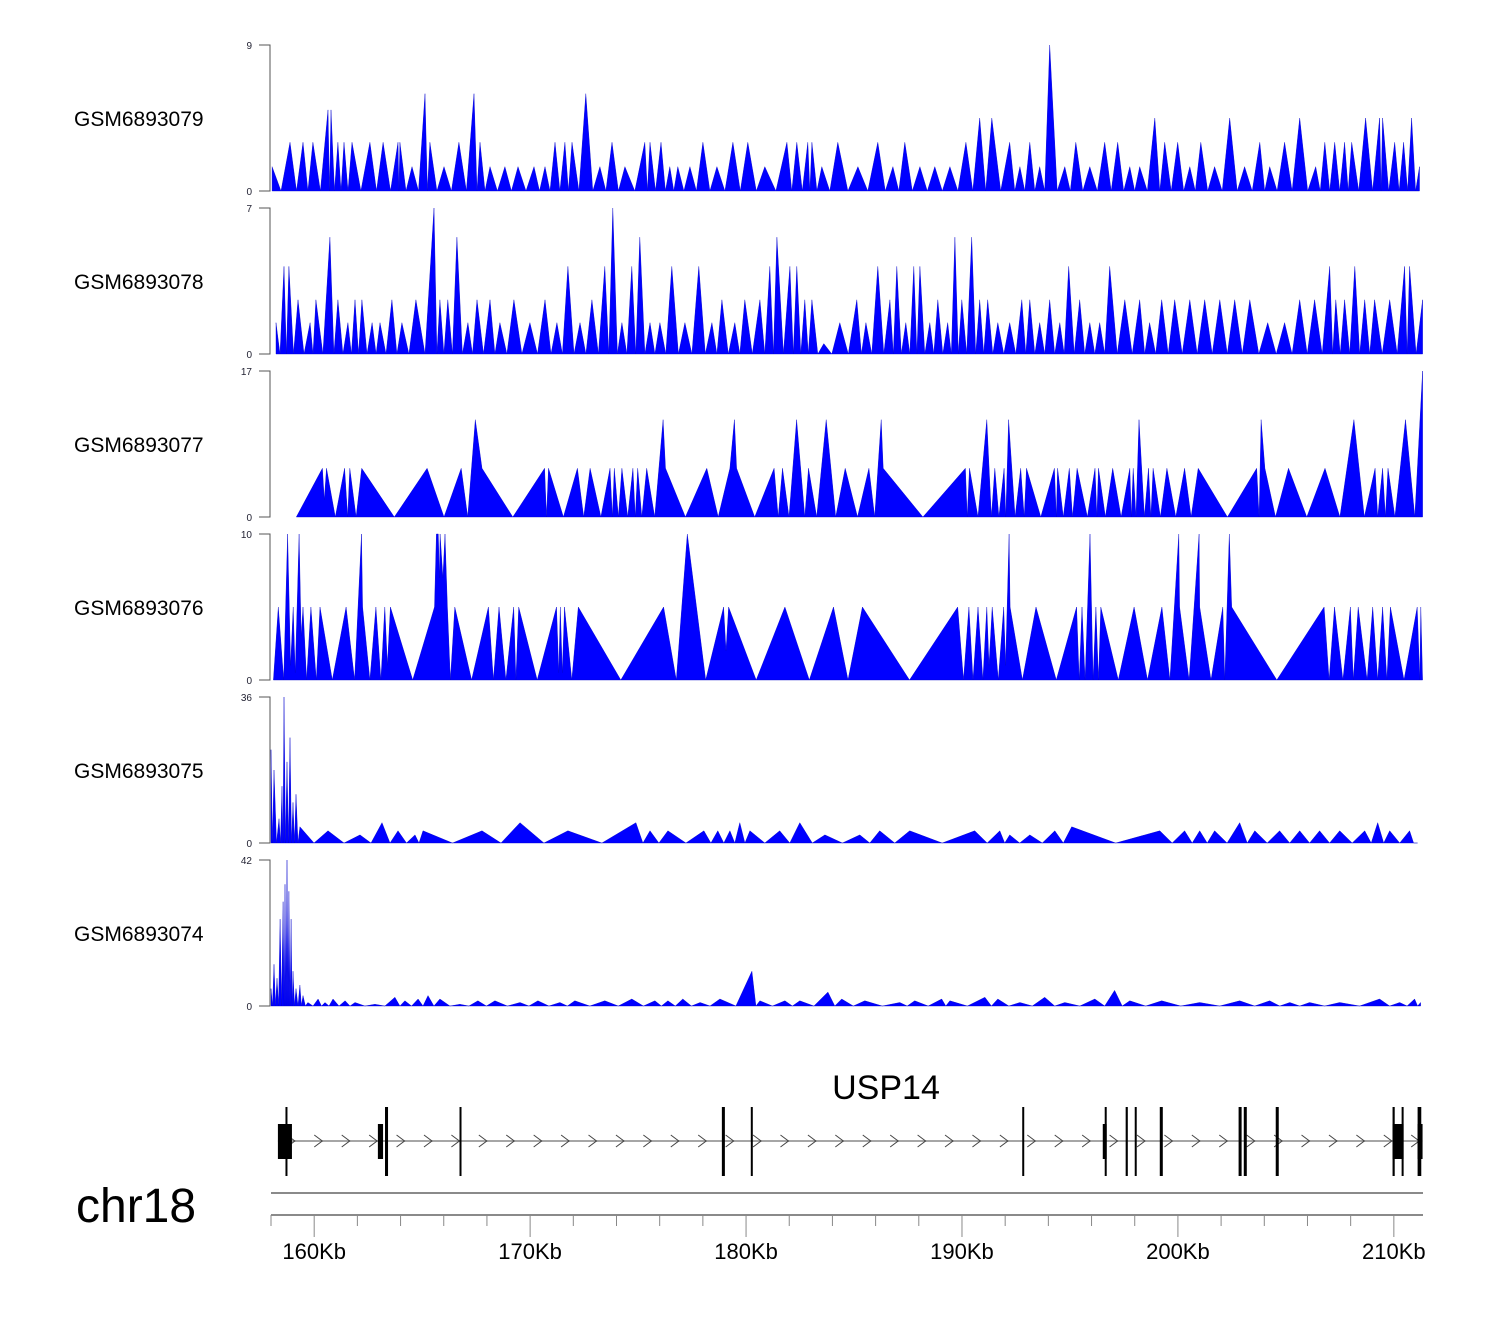 The image size is (1500, 1325). Describe the element at coordinates (139, 934) in the screenshot. I see `track-label: GSM6893074` at that location.